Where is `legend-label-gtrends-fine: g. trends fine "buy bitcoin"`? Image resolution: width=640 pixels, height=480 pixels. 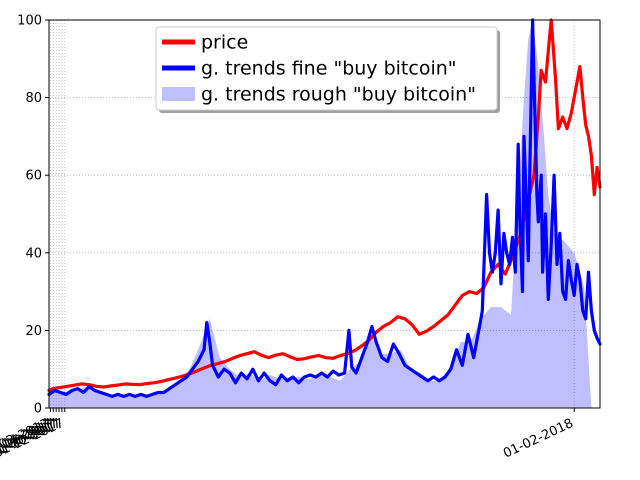 legend-label-gtrends-fine: g. trends fine "buy bitcoin" is located at coordinates (329, 69).